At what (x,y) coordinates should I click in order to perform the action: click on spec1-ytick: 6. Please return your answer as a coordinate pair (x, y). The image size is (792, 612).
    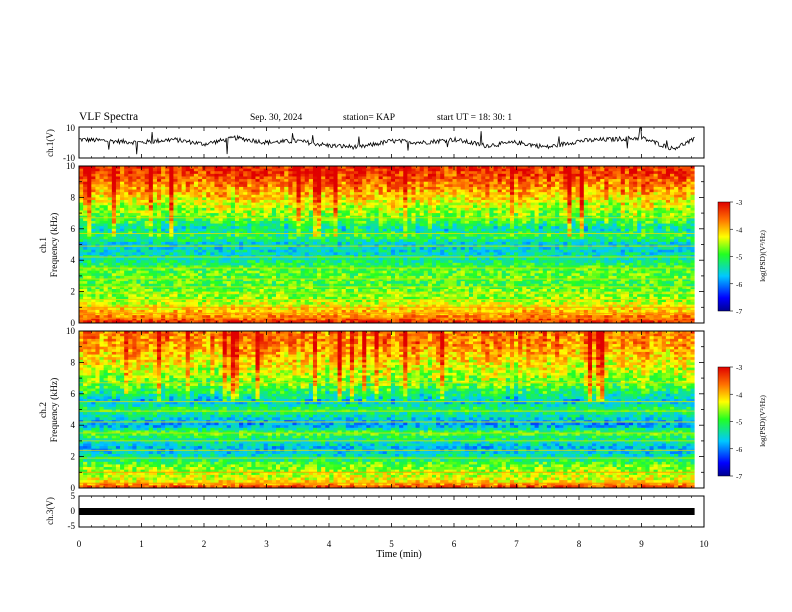
    Looking at the image, I should click on (73, 229).